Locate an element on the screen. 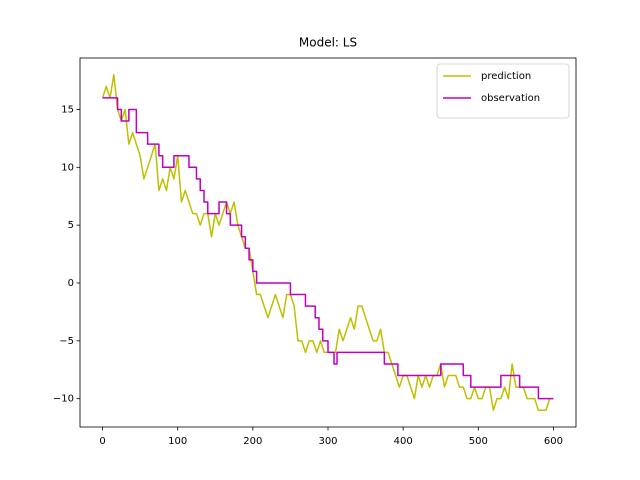 The width and height of the screenshot is (640, 480). x-tick-label: 600 is located at coordinates (553, 441).